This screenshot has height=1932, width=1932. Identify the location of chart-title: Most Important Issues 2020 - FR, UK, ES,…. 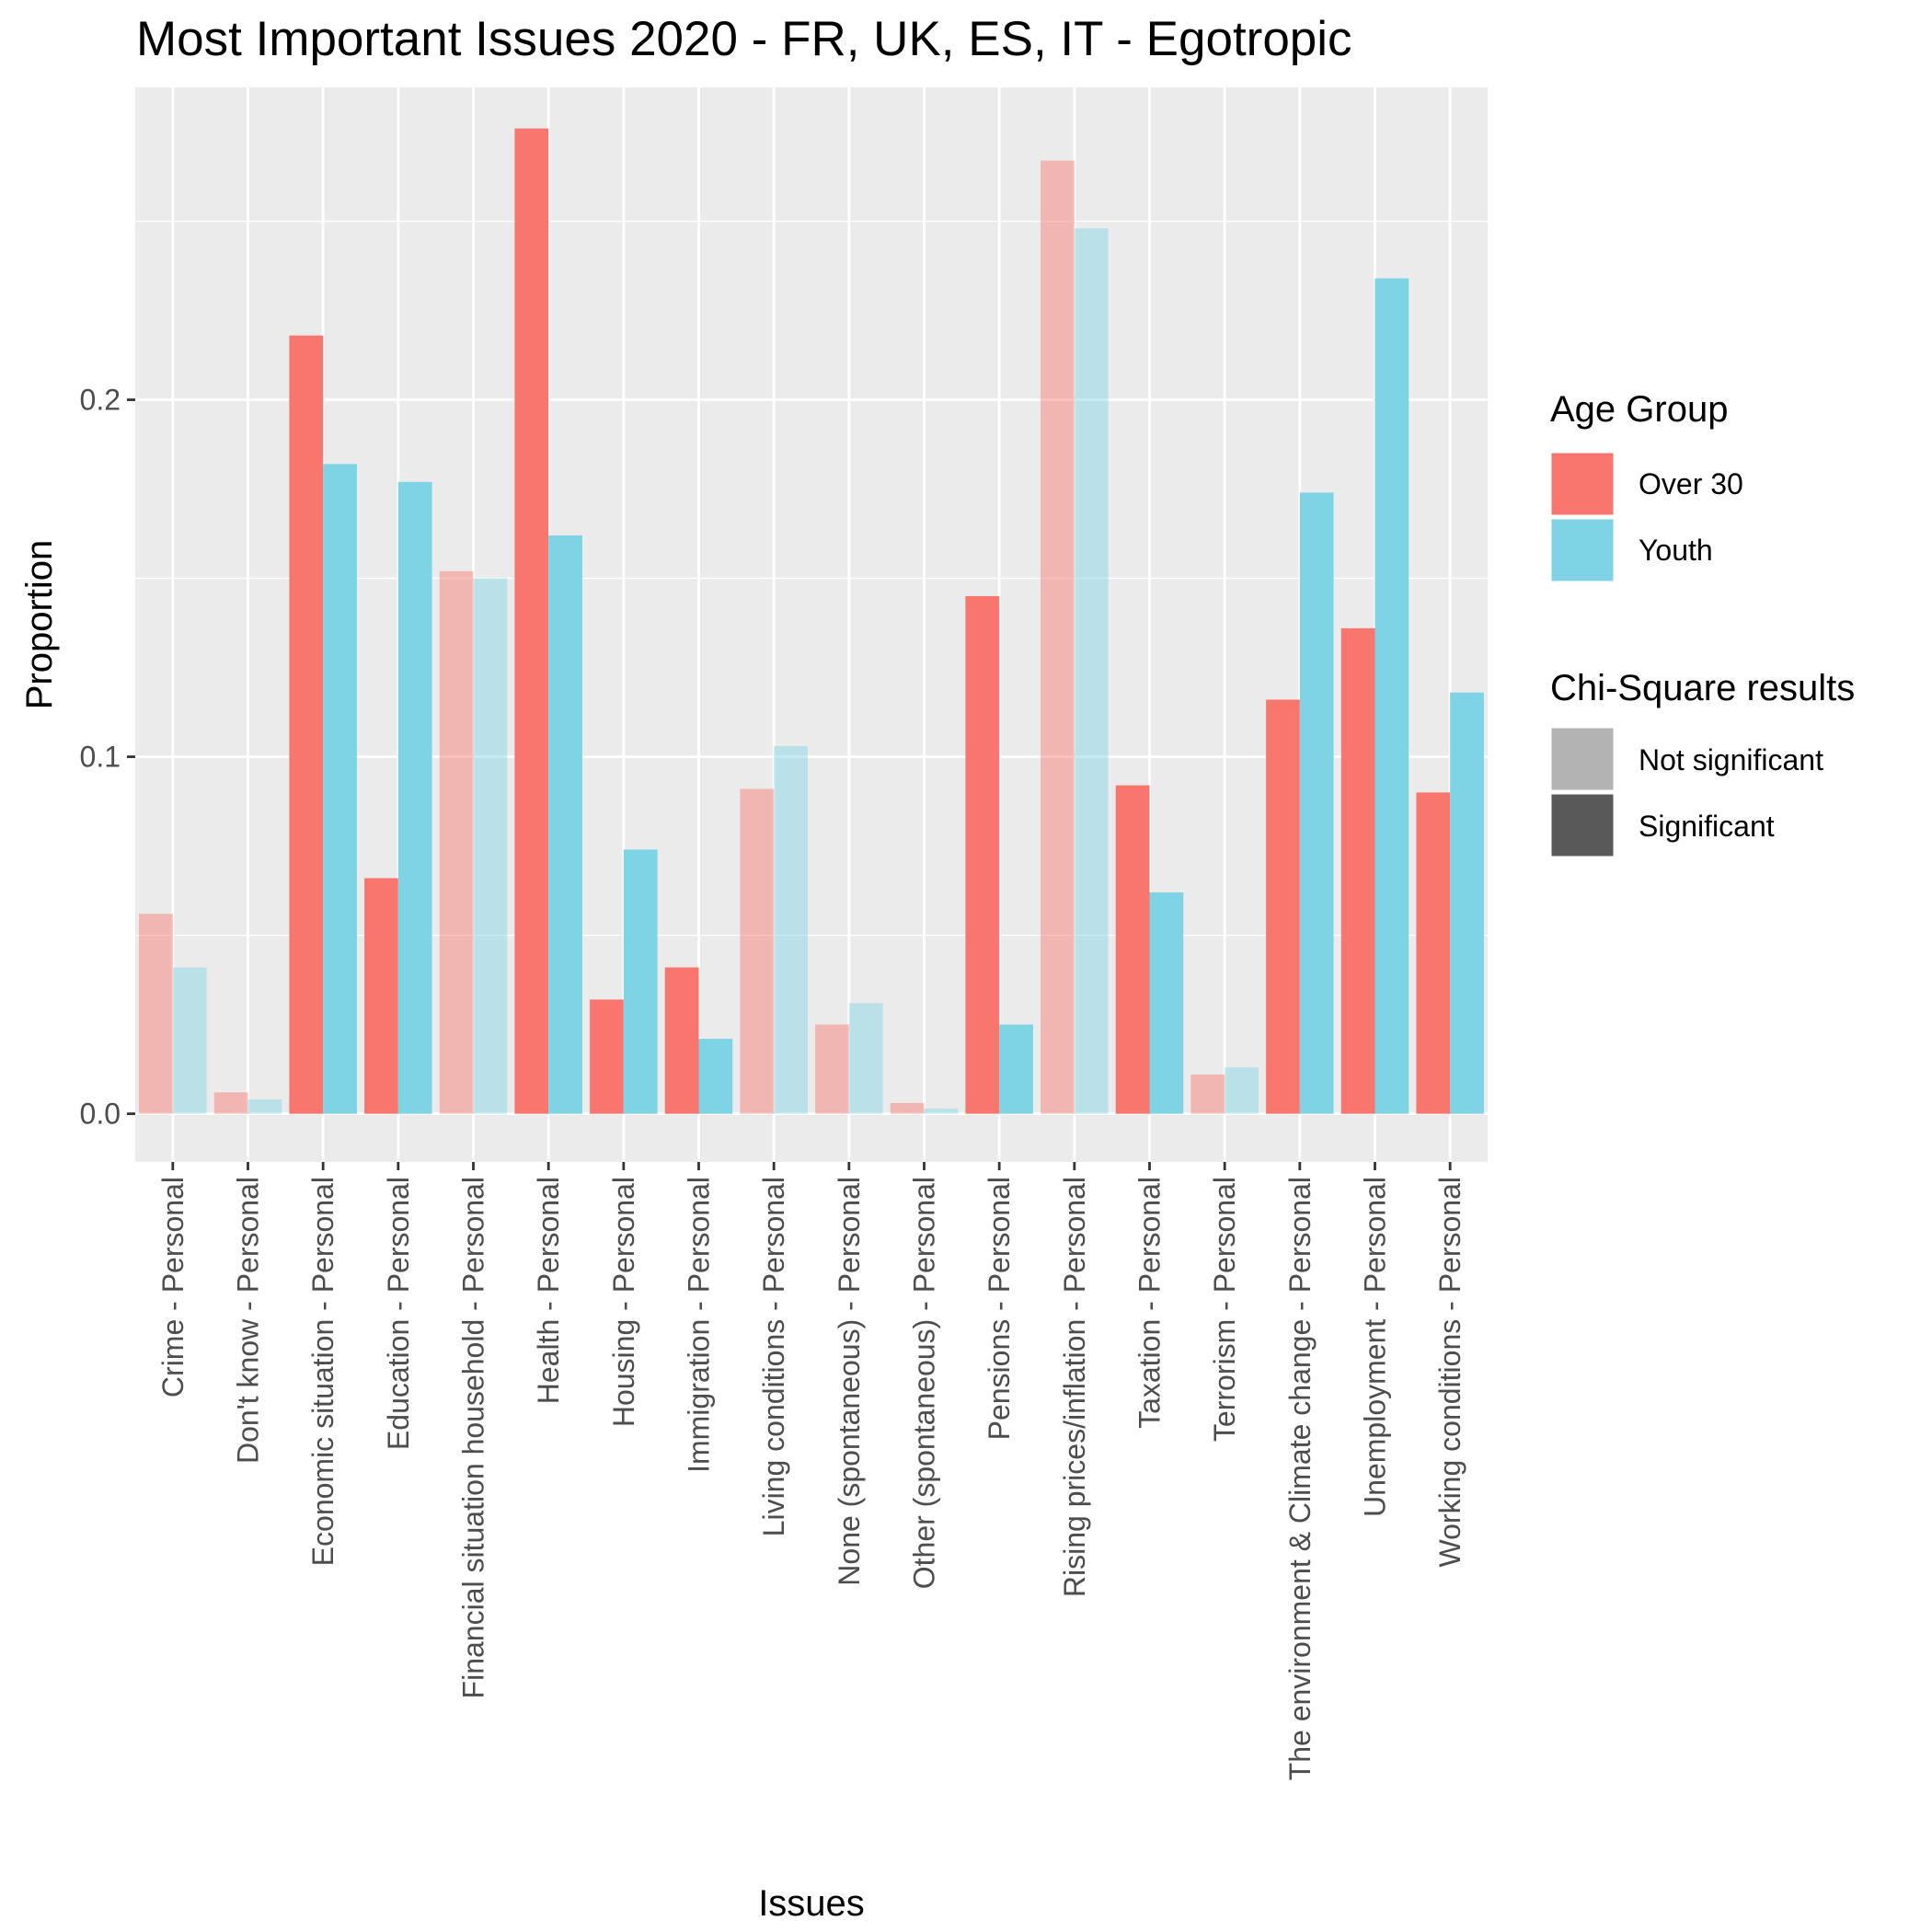
(744, 39).